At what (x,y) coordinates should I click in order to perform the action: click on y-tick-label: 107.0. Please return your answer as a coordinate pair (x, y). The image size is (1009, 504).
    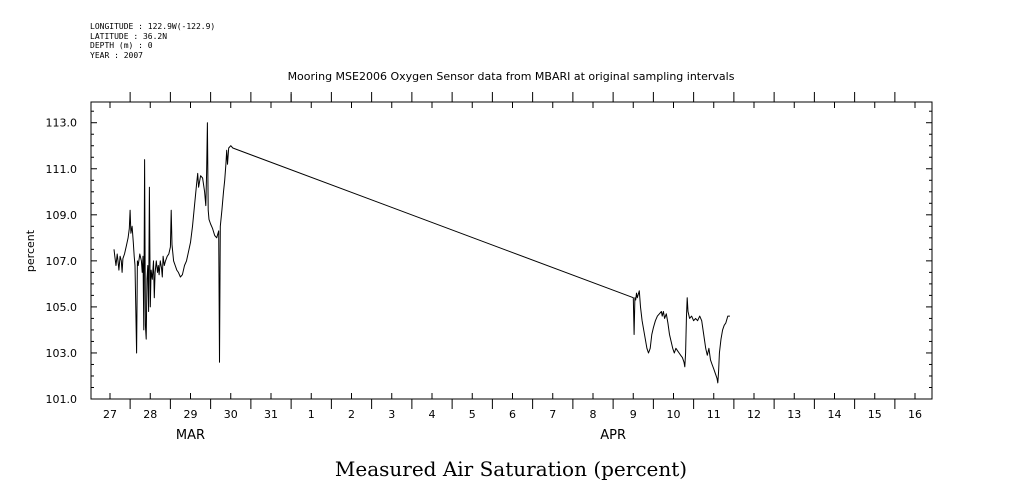
    Looking at the image, I should click on (62, 261).